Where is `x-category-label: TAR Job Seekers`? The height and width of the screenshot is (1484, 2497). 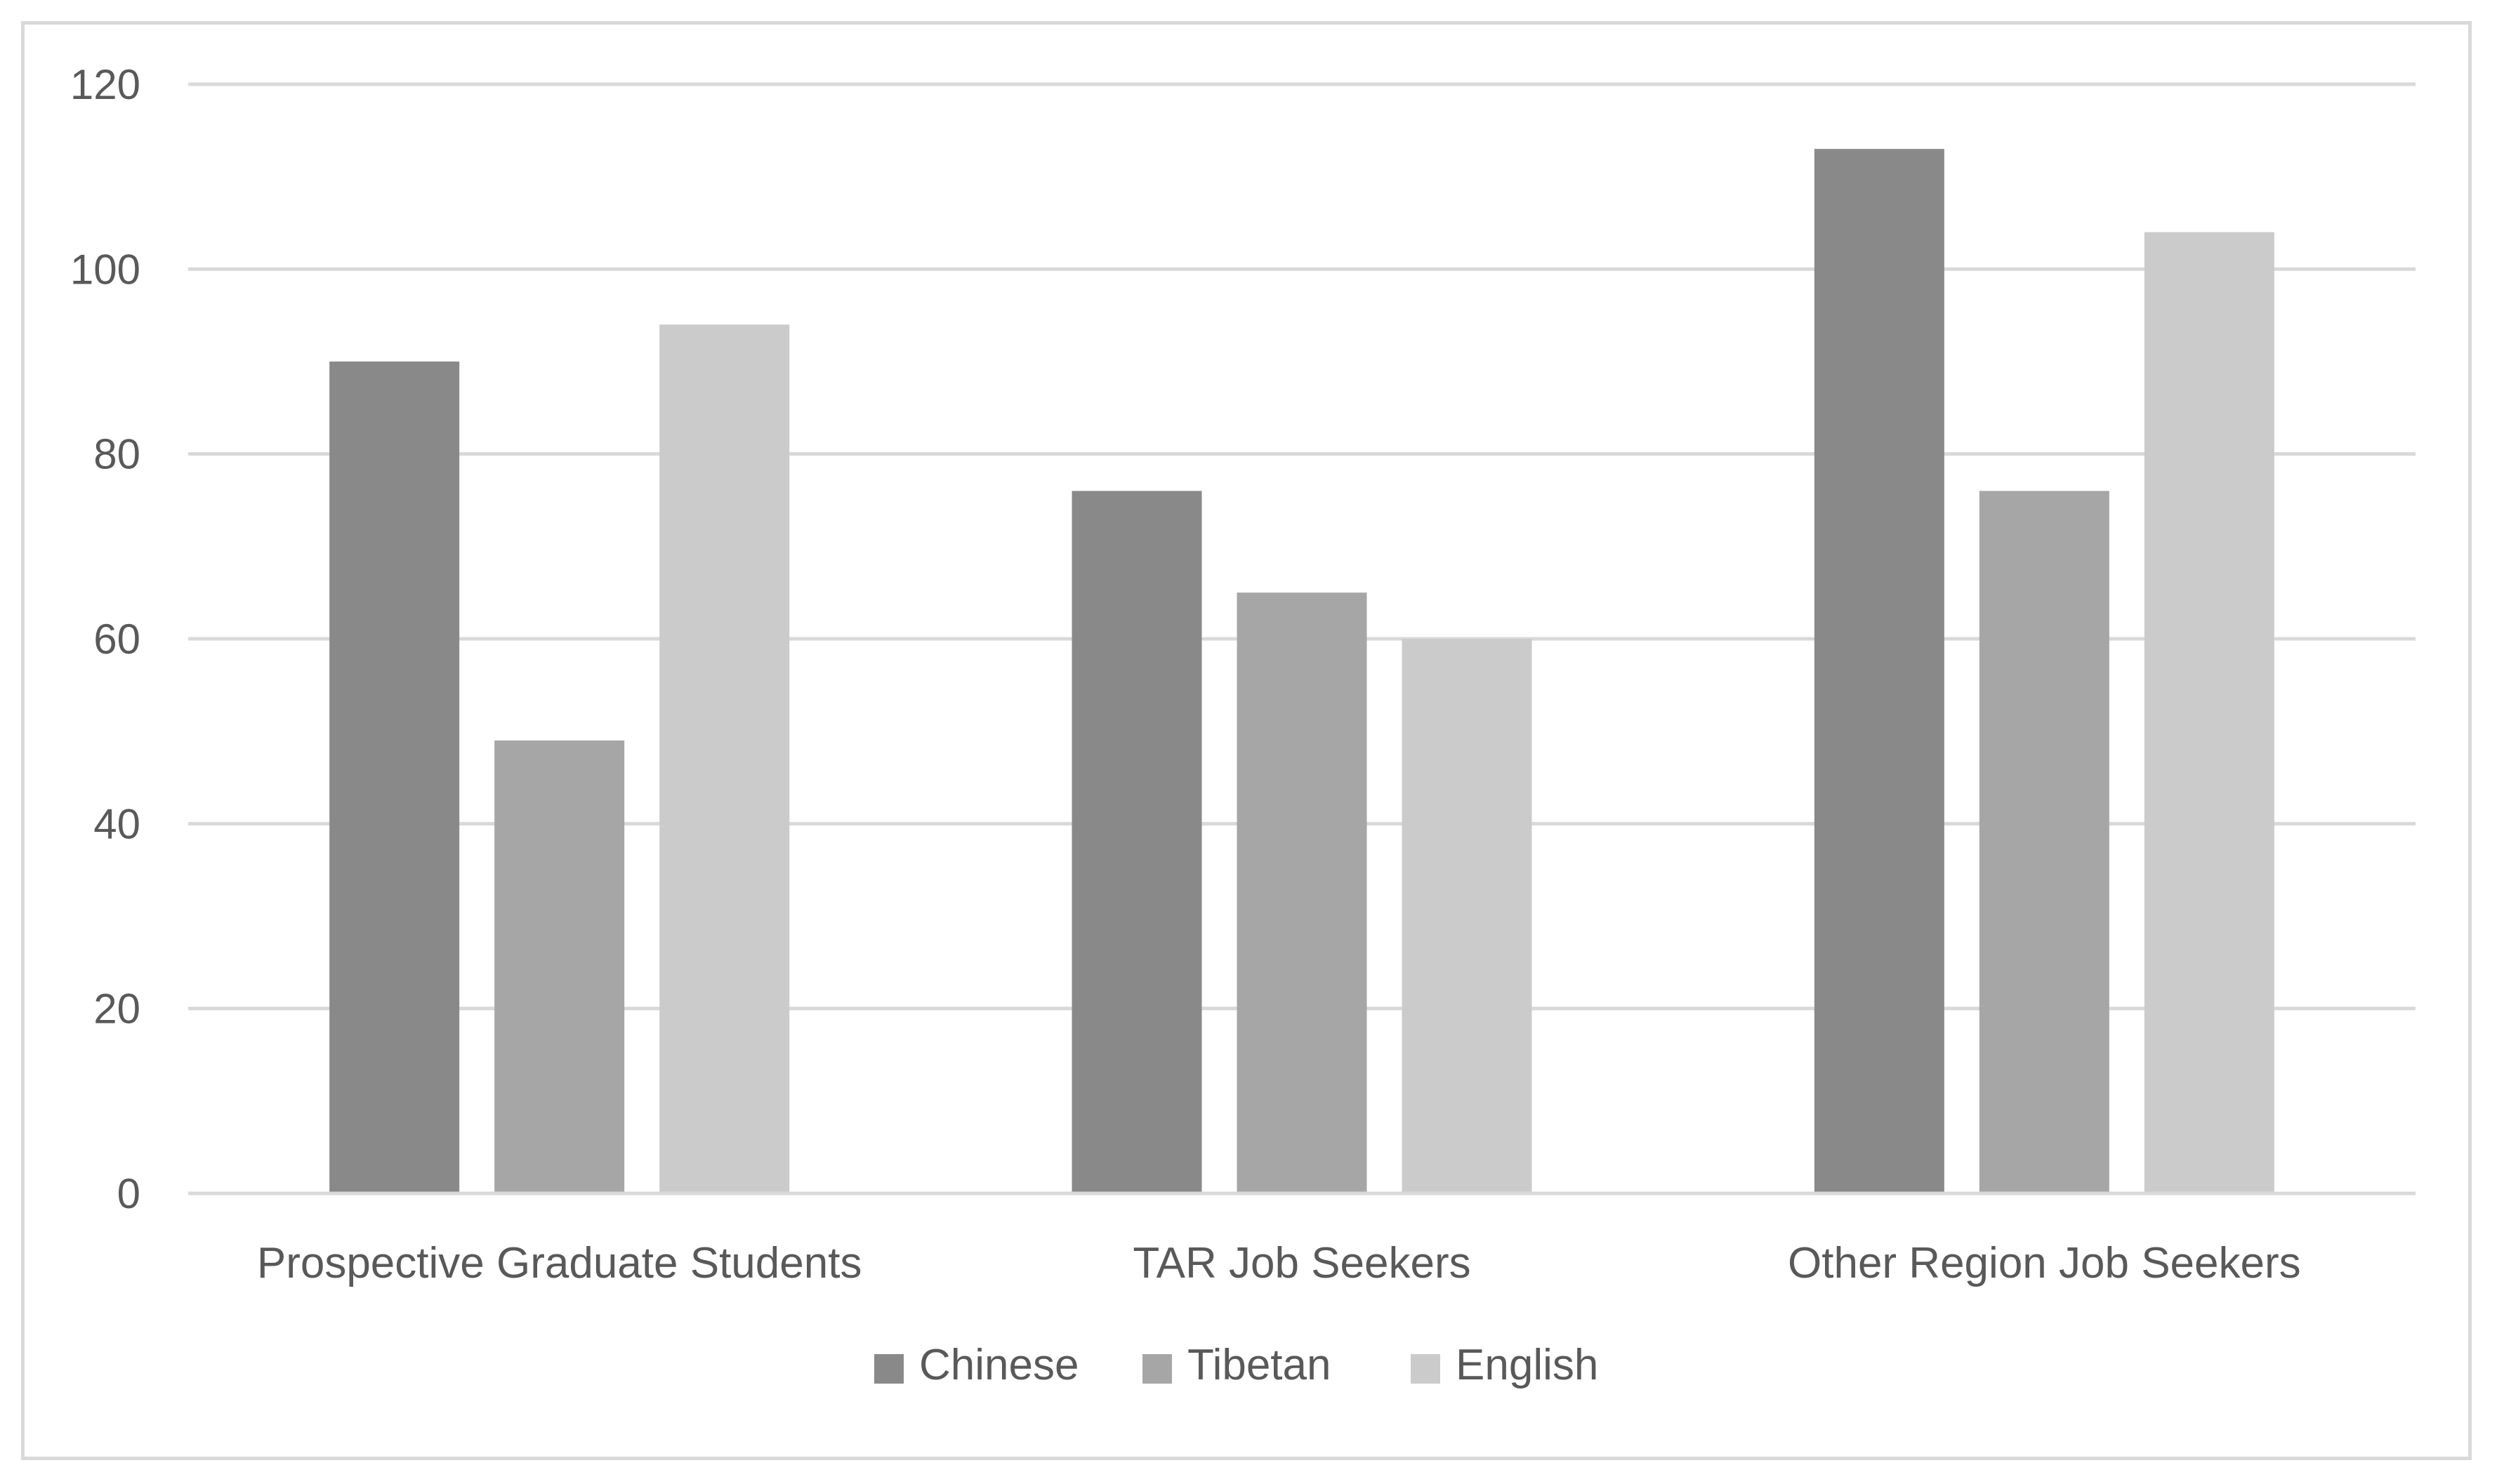
x-category-label: TAR Job Seekers is located at coordinates (1301, 1263).